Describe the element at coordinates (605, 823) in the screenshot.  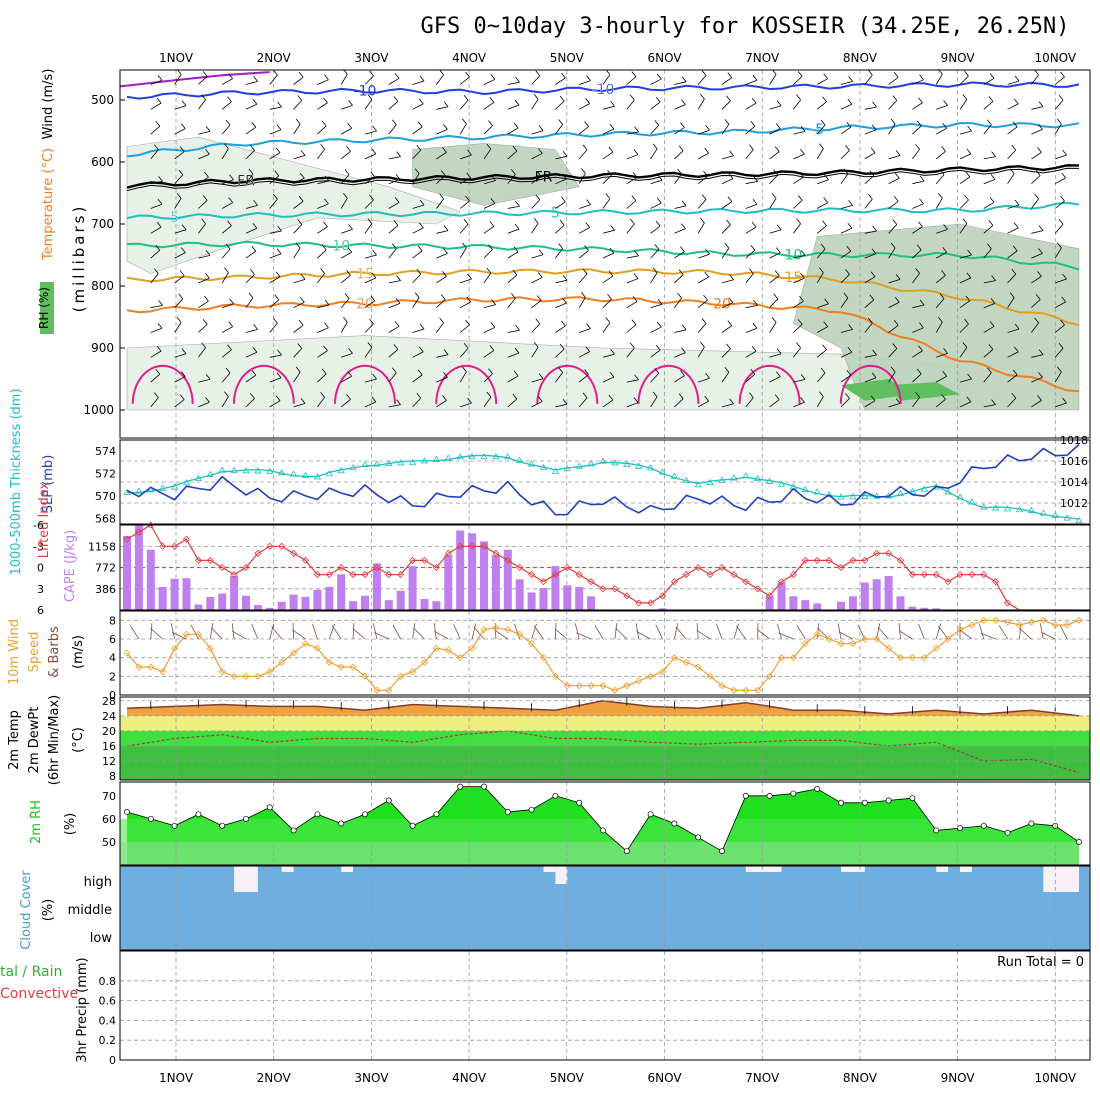
I see `rh2m-frame` at that location.